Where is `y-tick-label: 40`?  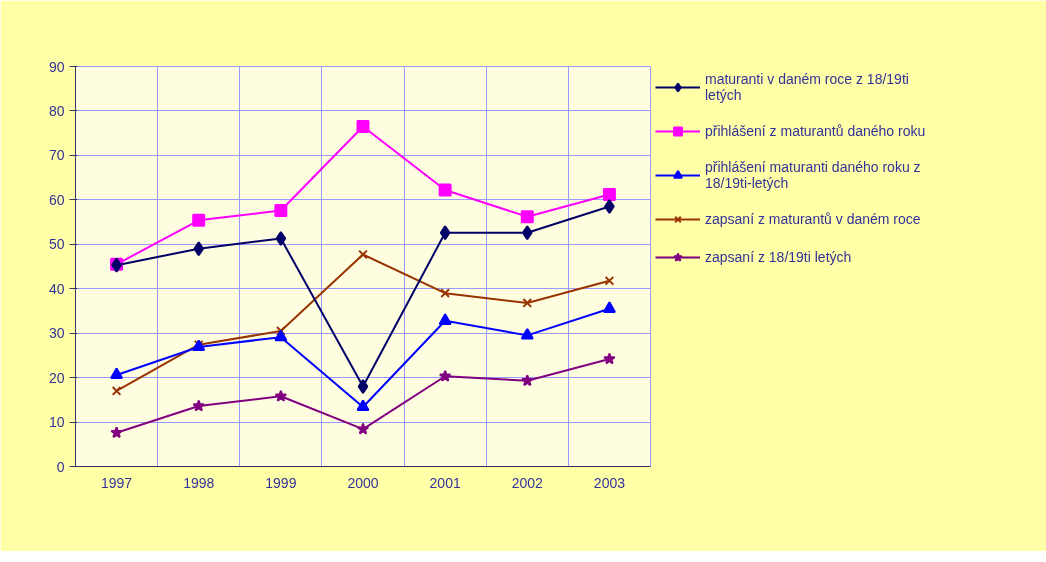
y-tick-label: 40 is located at coordinates (56, 288).